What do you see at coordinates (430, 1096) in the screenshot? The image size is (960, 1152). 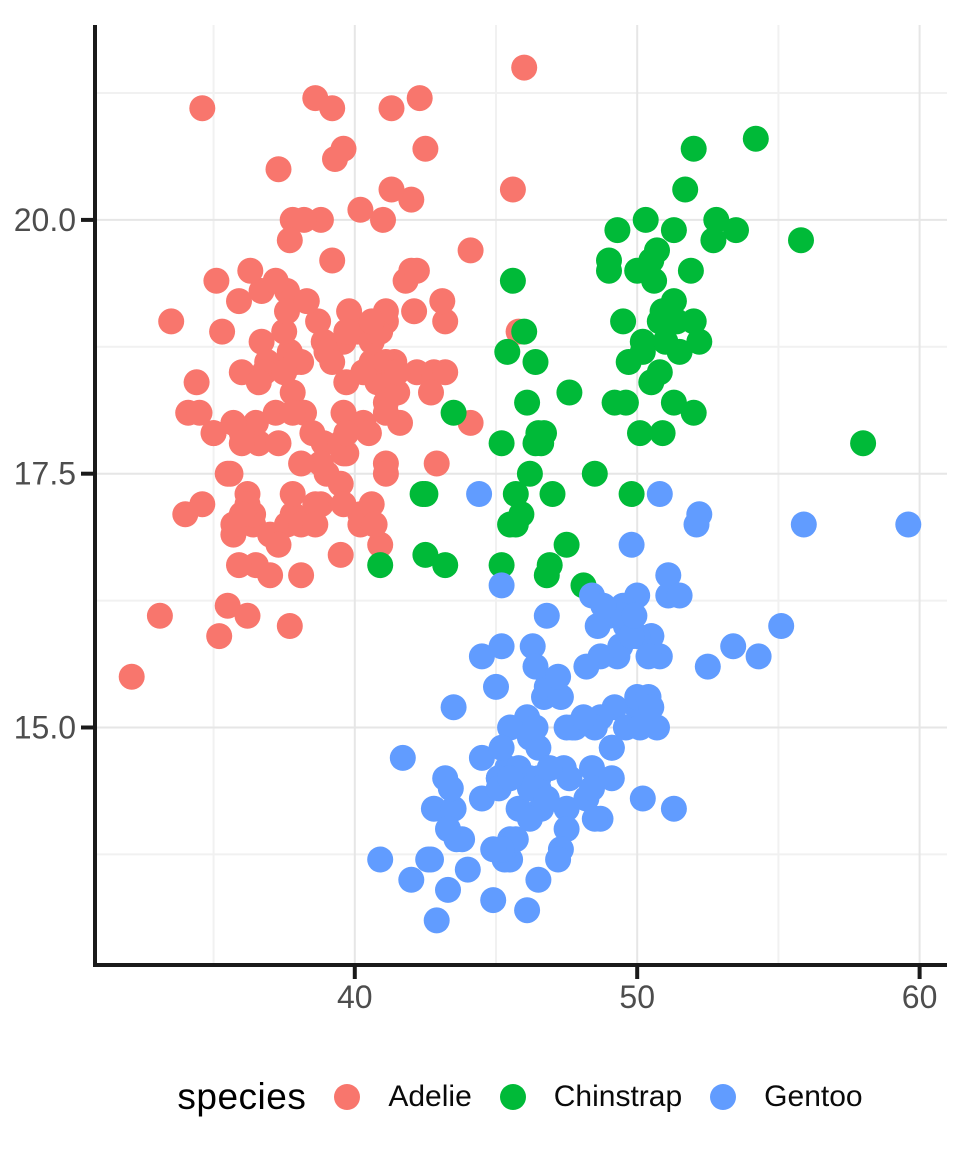 I see `legend-label-adelie: Adelie` at bounding box center [430, 1096].